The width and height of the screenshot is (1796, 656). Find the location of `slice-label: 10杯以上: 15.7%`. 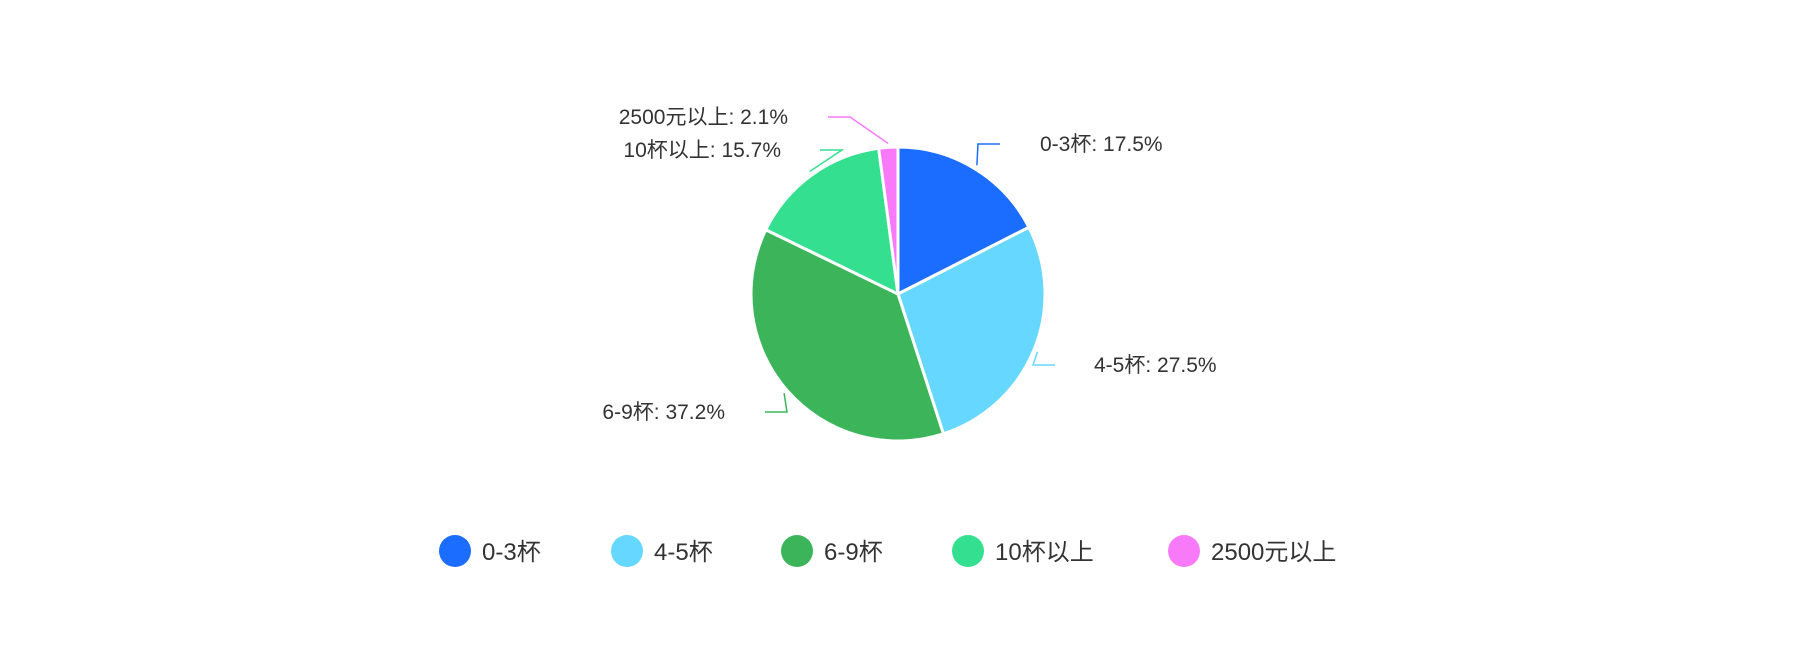

slice-label: 10杯以上: 15.7% is located at coordinates (702, 150).